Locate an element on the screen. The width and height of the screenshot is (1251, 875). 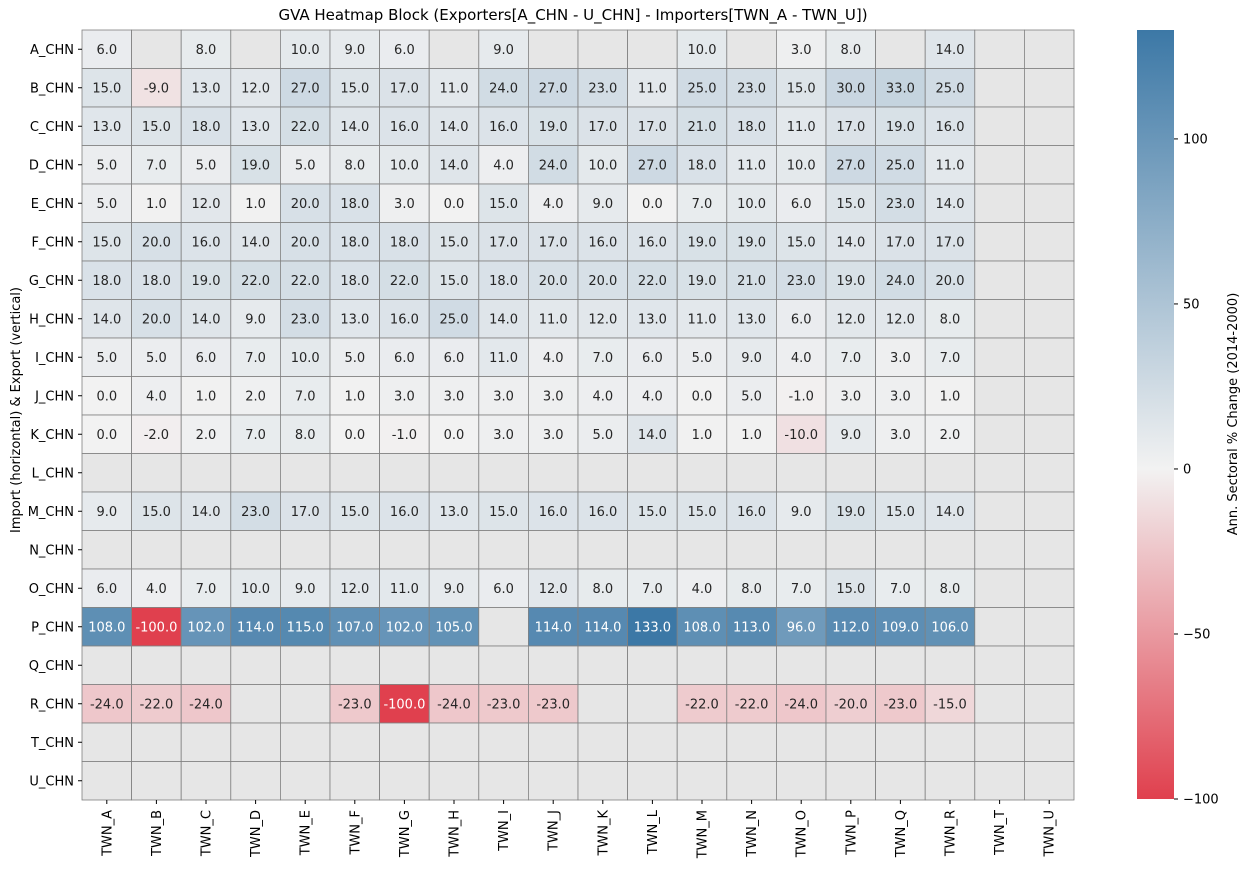
cell-value-label: 10.0 is located at coordinates (702, 50).